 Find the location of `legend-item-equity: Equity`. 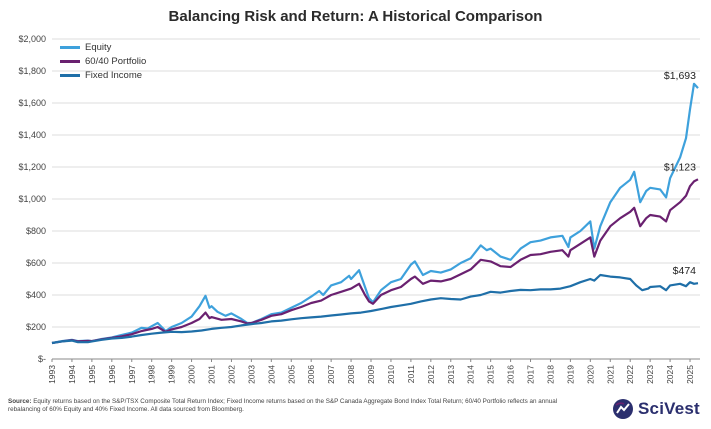

legend-item-equity: Equity is located at coordinates (103, 47).